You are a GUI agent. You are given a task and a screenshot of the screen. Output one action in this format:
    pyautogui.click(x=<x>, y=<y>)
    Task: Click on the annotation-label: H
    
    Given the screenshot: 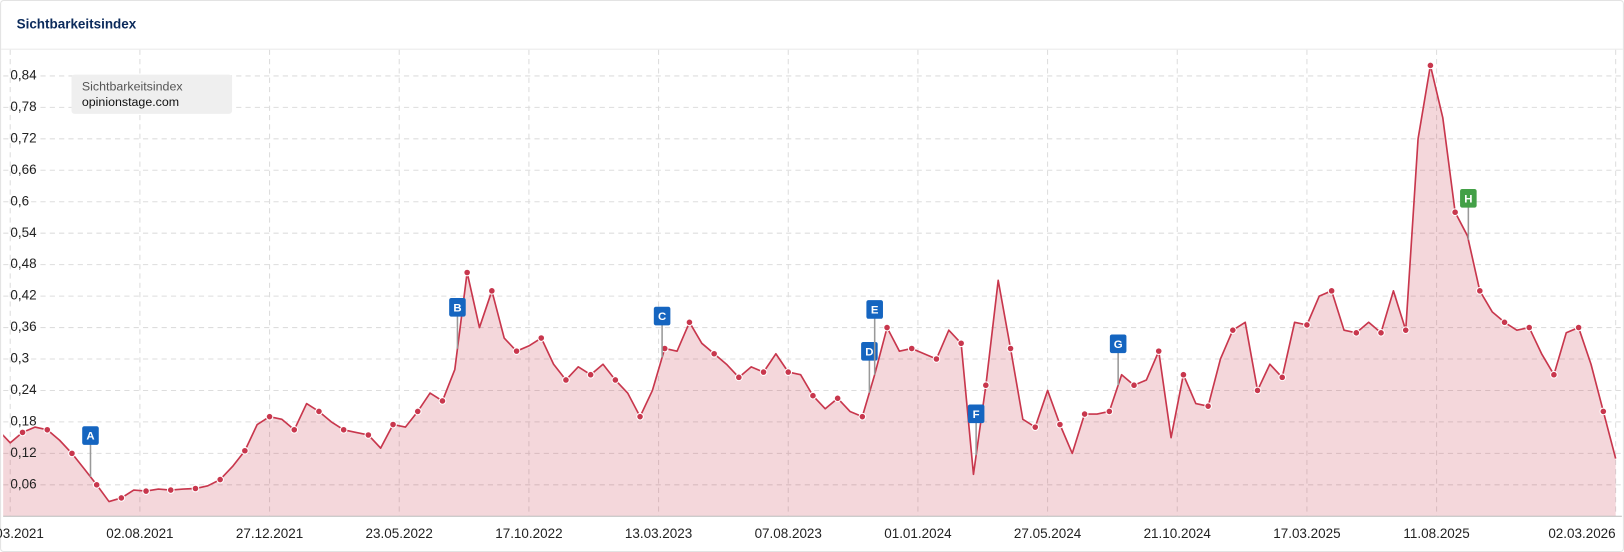 What is the action you would take?
    pyautogui.click(x=1468, y=199)
    